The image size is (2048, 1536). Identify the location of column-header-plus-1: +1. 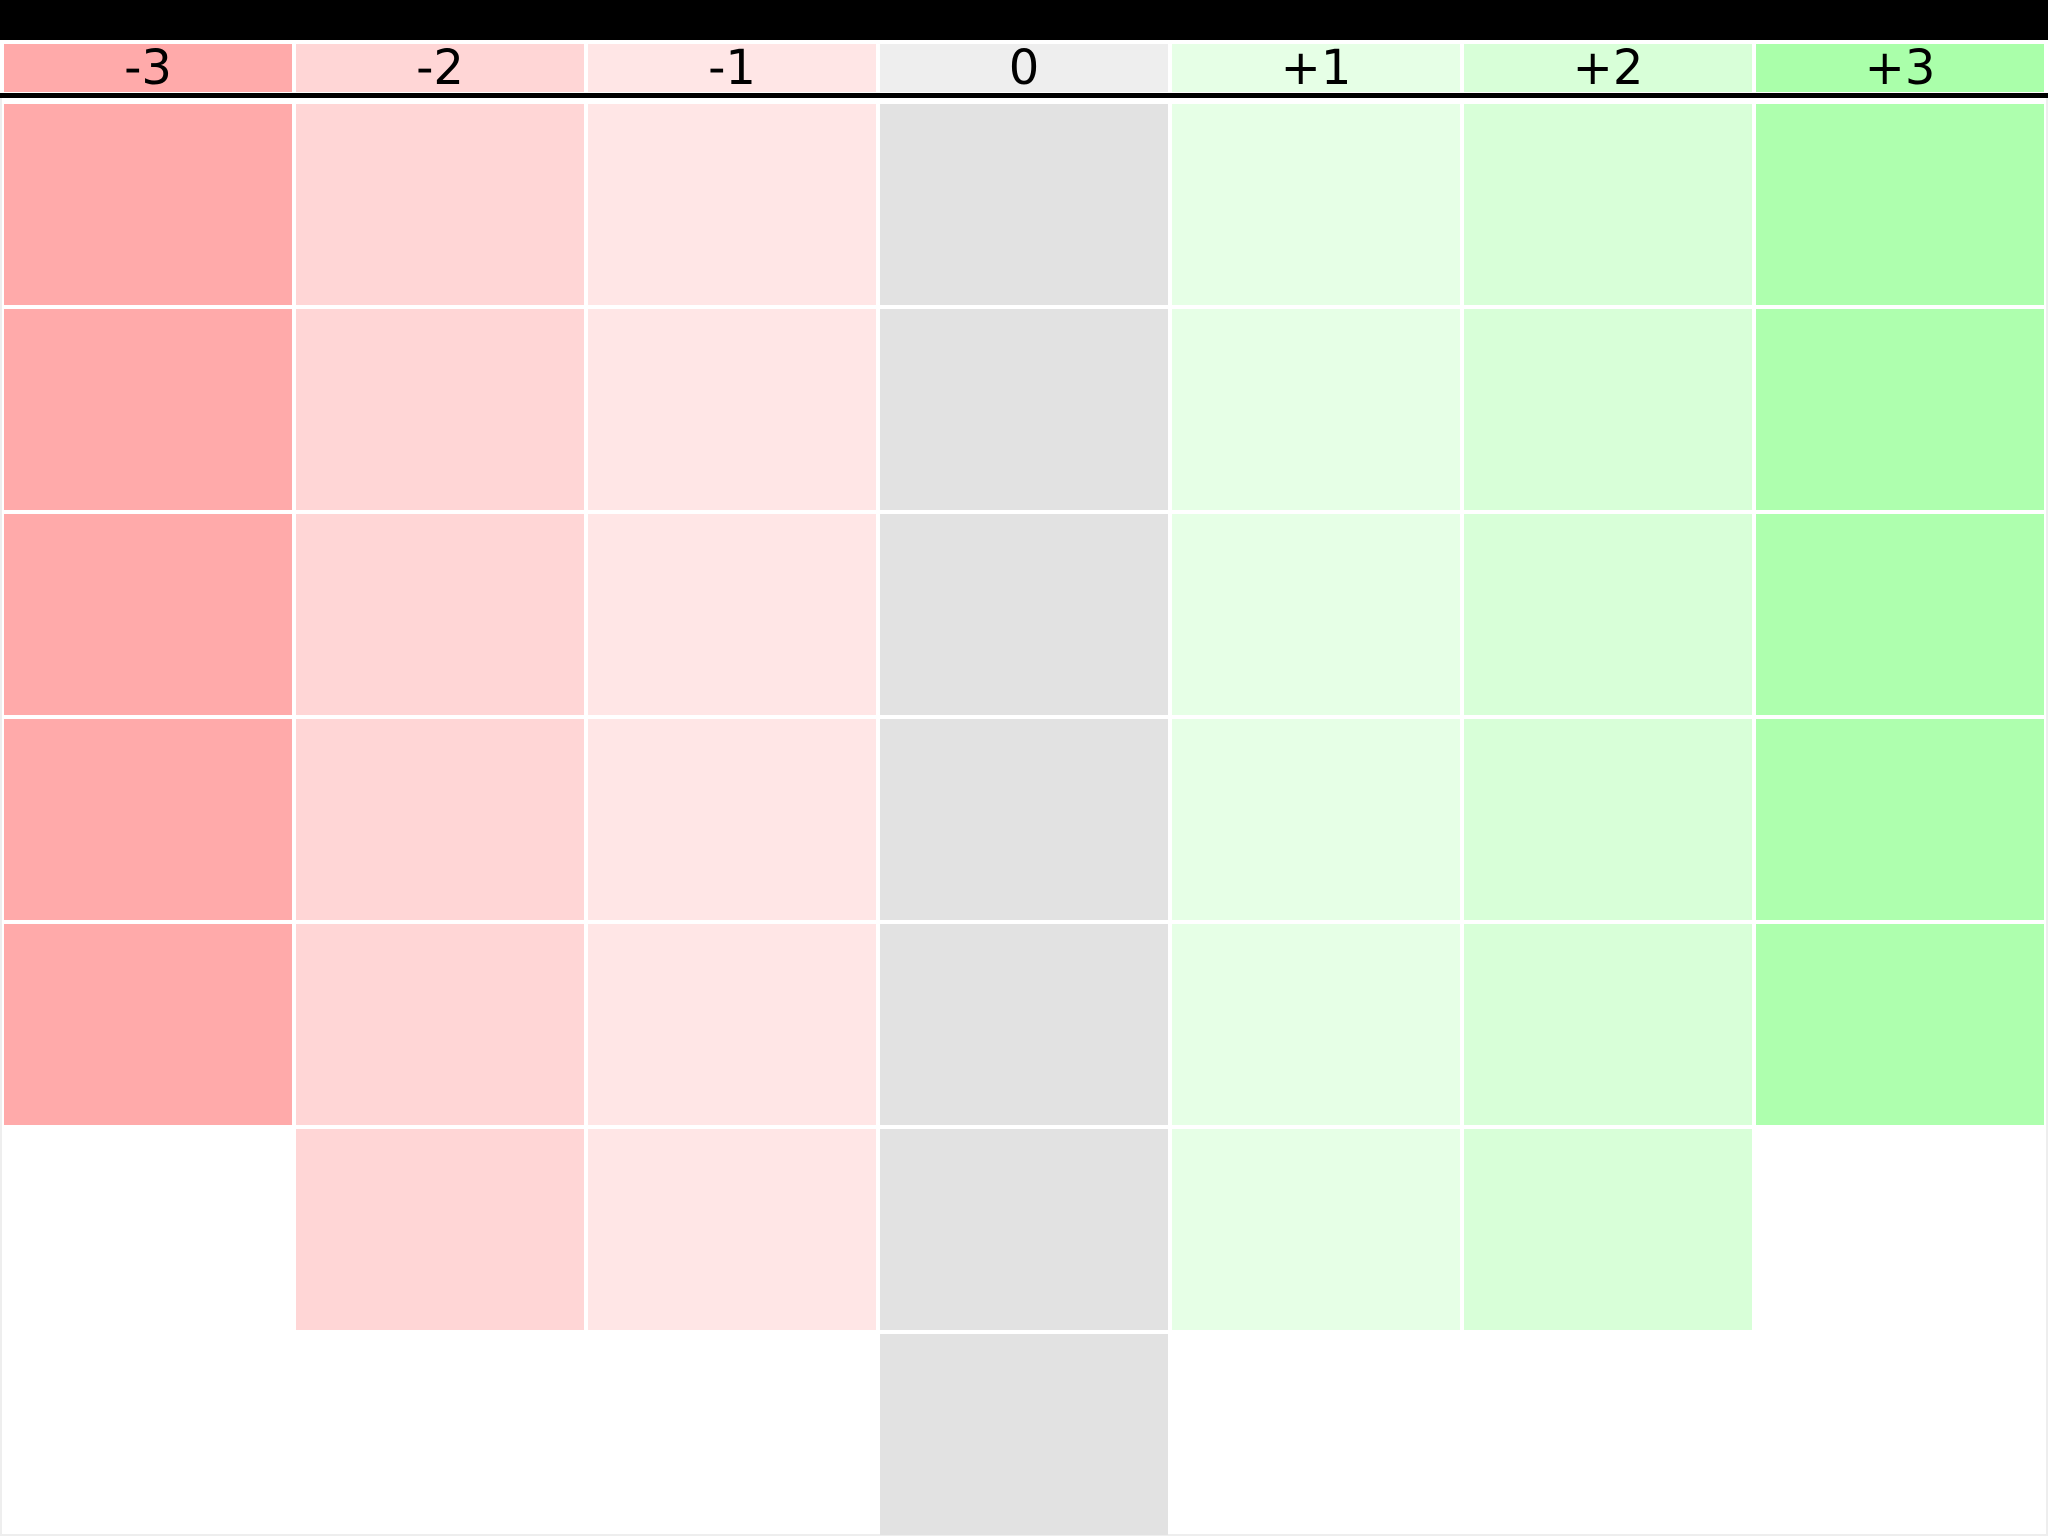
(1316, 68).